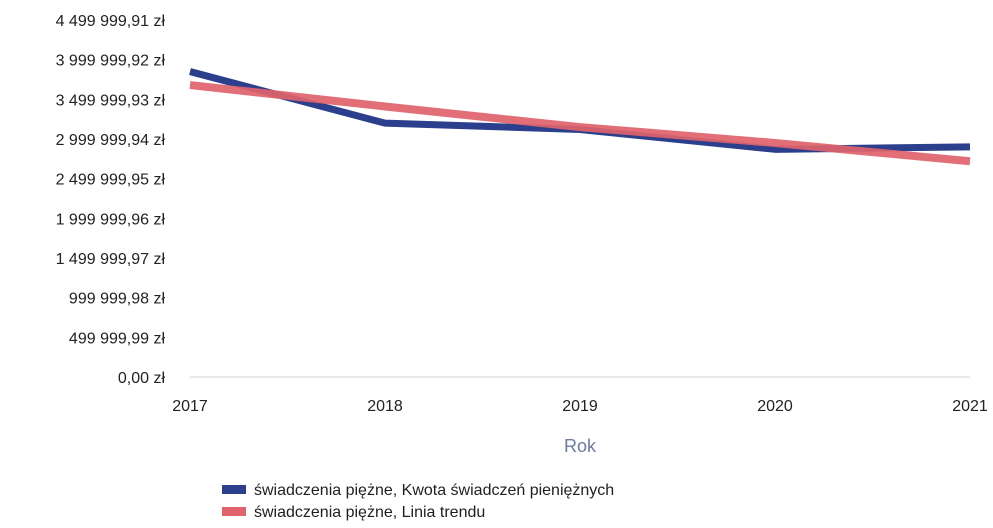  What do you see at coordinates (117, 299) in the screenshot?
I see `y-tick-label: 999 999,98 zł` at bounding box center [117, 299].